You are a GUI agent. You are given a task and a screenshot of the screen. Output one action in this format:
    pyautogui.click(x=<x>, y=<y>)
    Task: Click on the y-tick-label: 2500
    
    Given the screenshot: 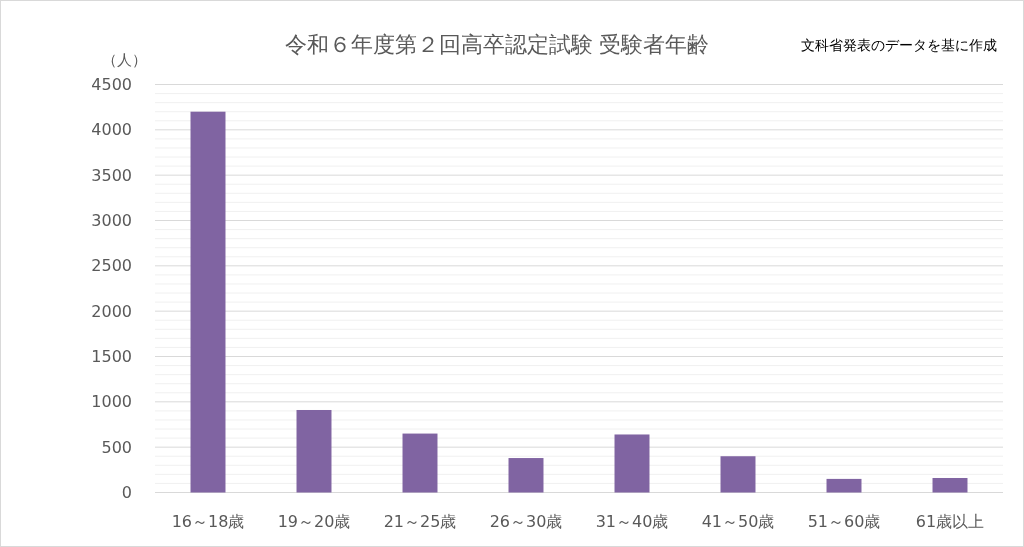 What is the action you would take?
    pyautogui.click(x=111, y=266)
    